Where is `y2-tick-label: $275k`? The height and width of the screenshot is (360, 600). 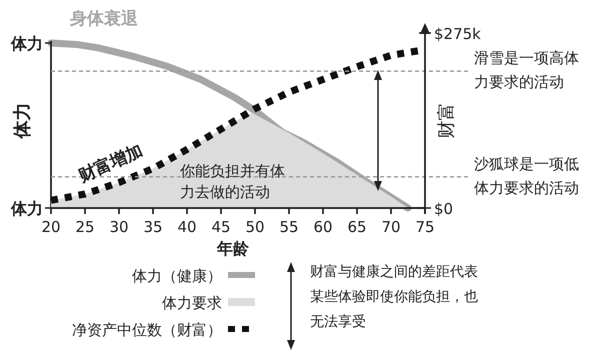 y2-tick-label: $275k is located at coordinates (458, 34).